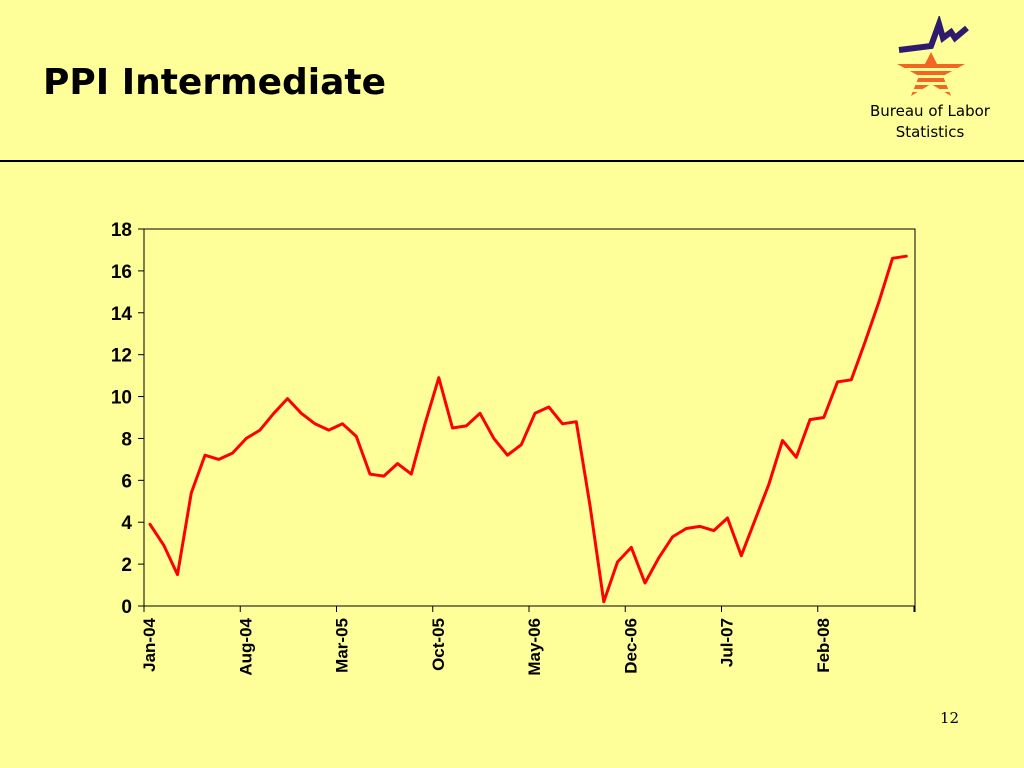 Image resolution: width=1024 pixels, height=768 pixels. Describe the element at coordinates (630, 646) in the screenshot. I see `x-tick-label: Dec-06` at that location.